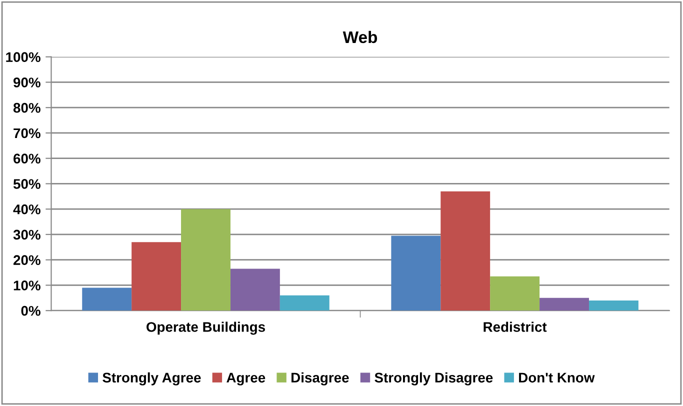 This screenshot has height=406, width=683. Describe the element at coordinates (26, 209) in the screenshot. I see `y-tick-label: 40%` at that location.